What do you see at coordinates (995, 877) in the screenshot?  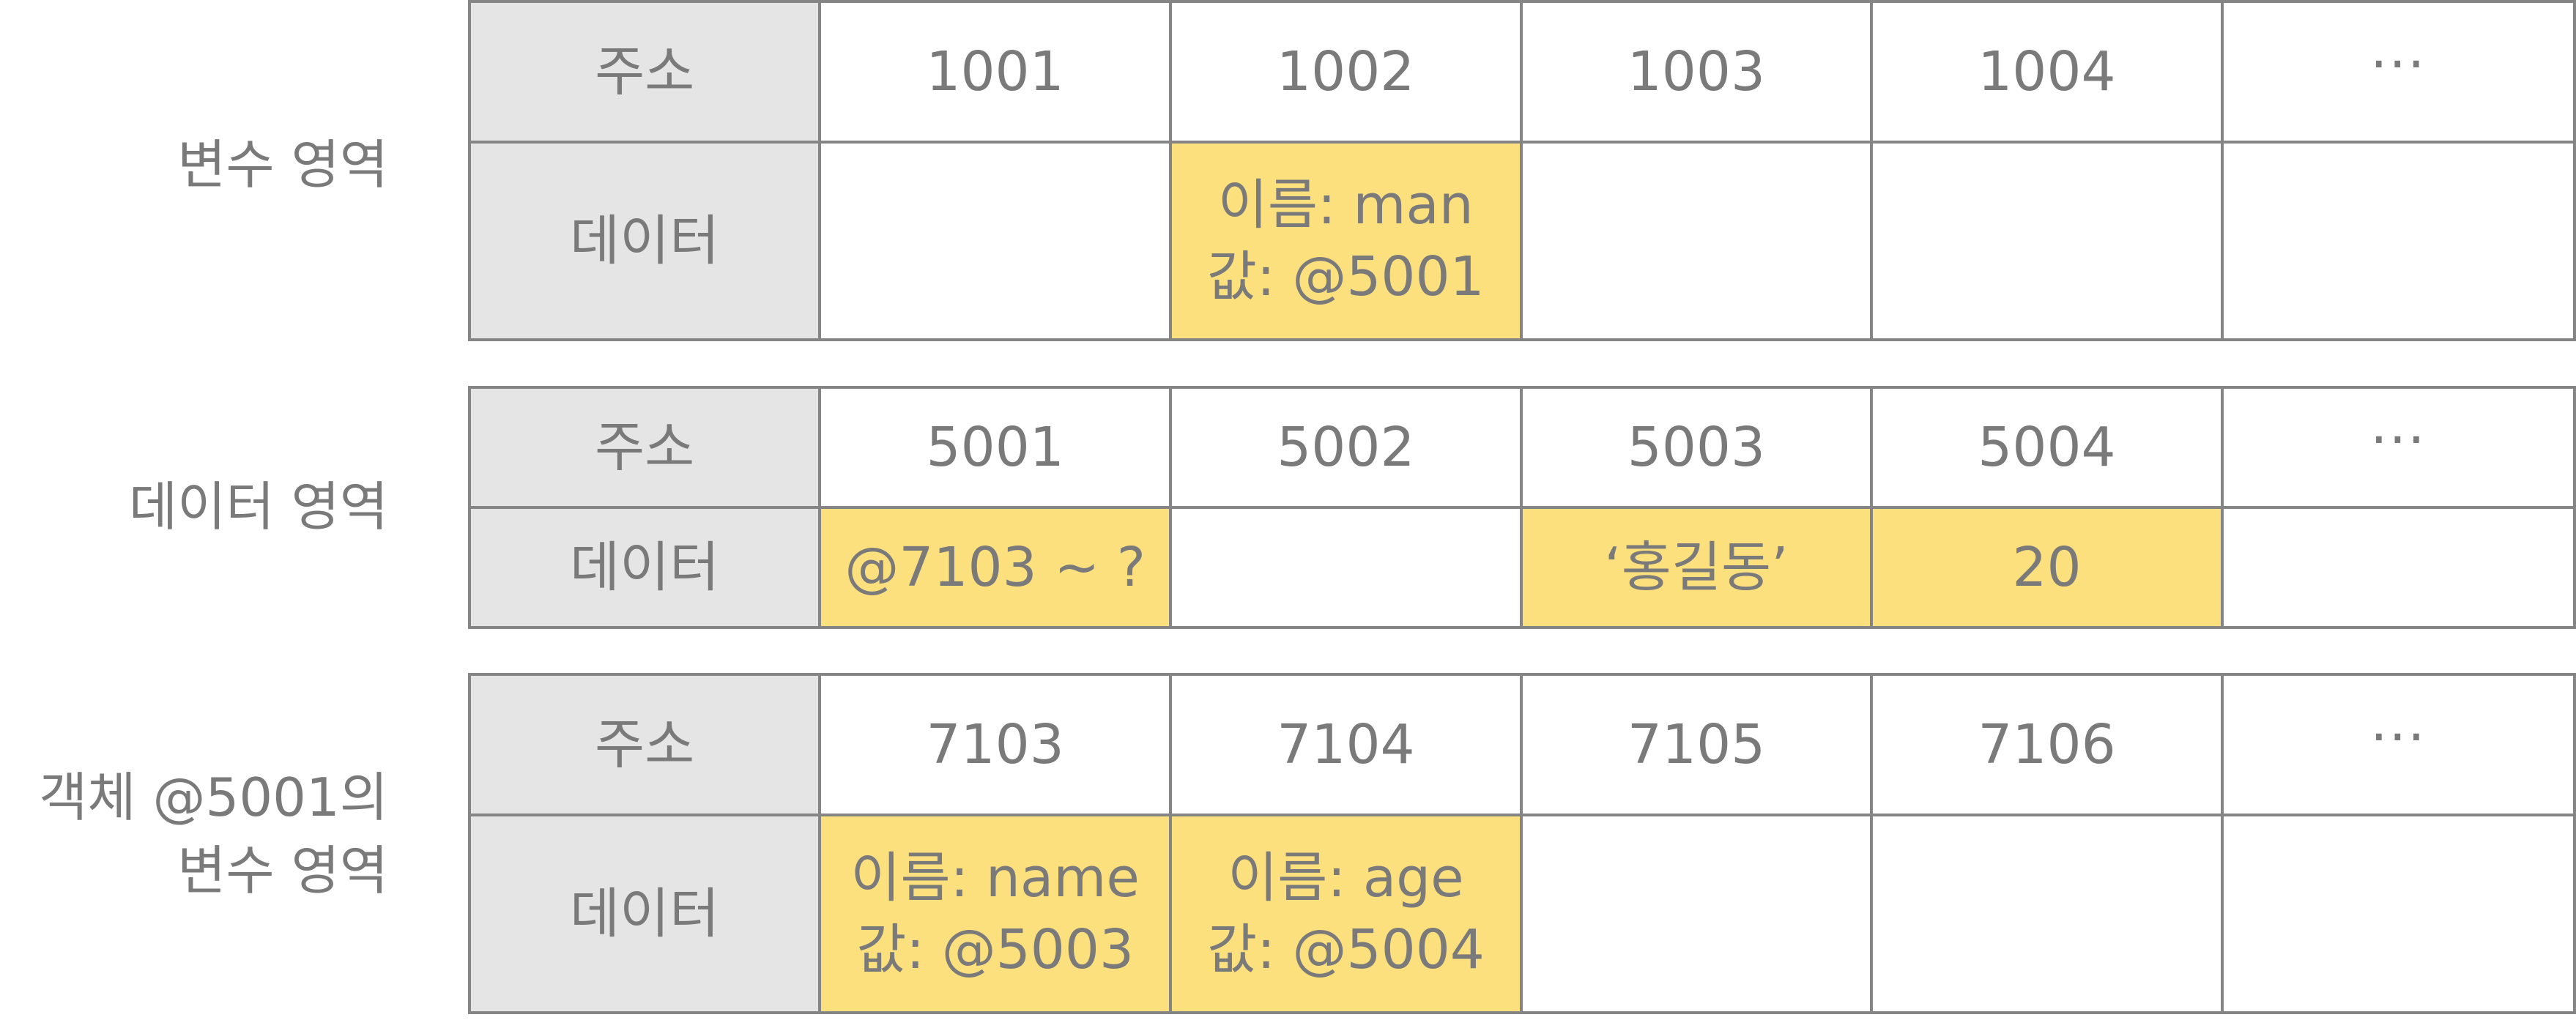 I see `data-cell-line: 이름: name` at bounding box center [995, 877].